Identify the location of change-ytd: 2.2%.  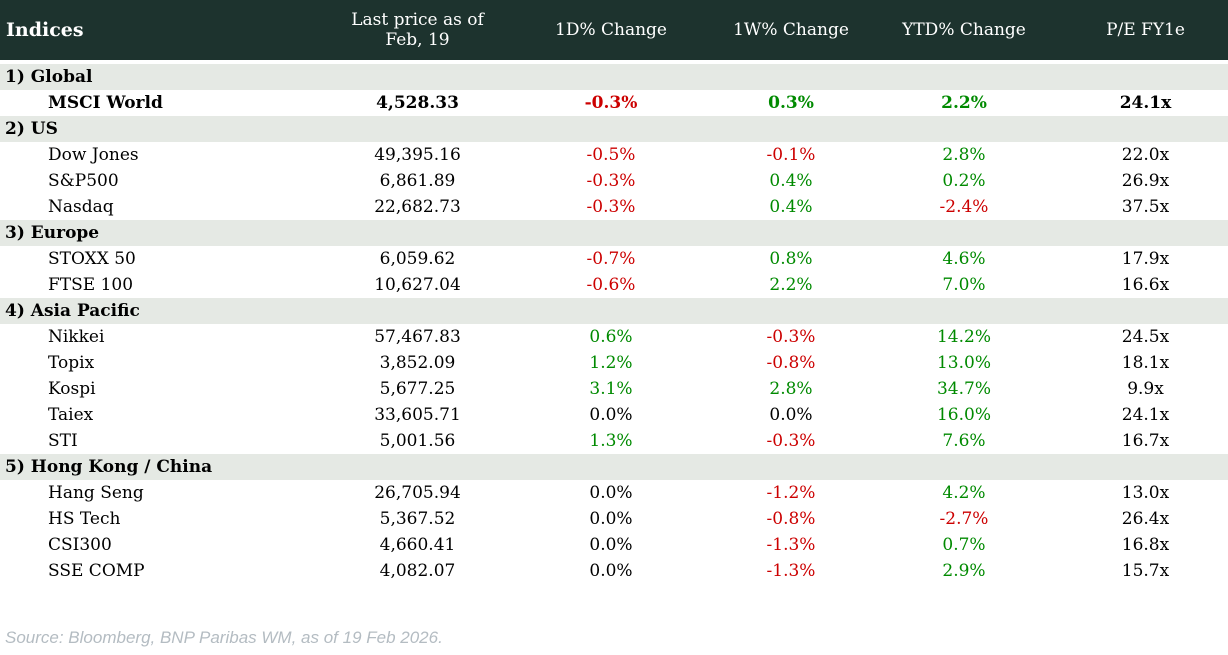
(964, 103).